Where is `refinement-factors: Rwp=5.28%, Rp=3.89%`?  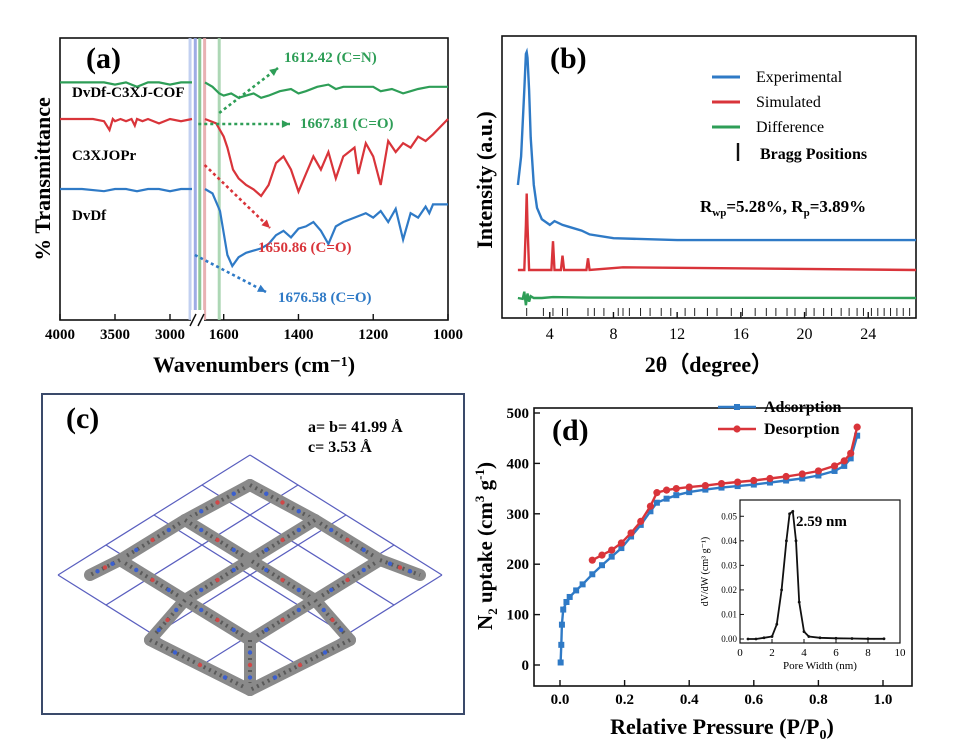 refinement-factors: Rwp=5.28%, Rp=3.89% is located at coordinates (783, 208).